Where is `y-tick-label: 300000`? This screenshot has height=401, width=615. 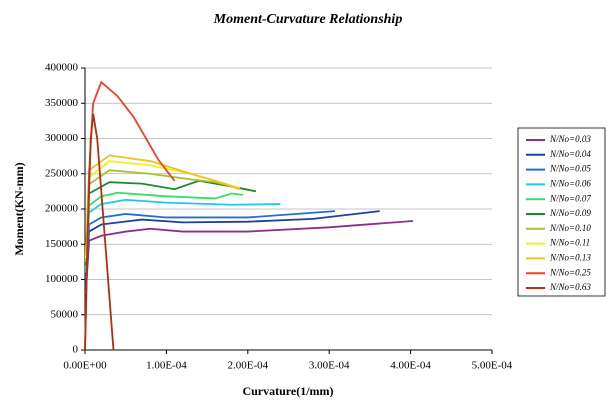 y-tick-label: 300000 is located at coordinates (62, 138).